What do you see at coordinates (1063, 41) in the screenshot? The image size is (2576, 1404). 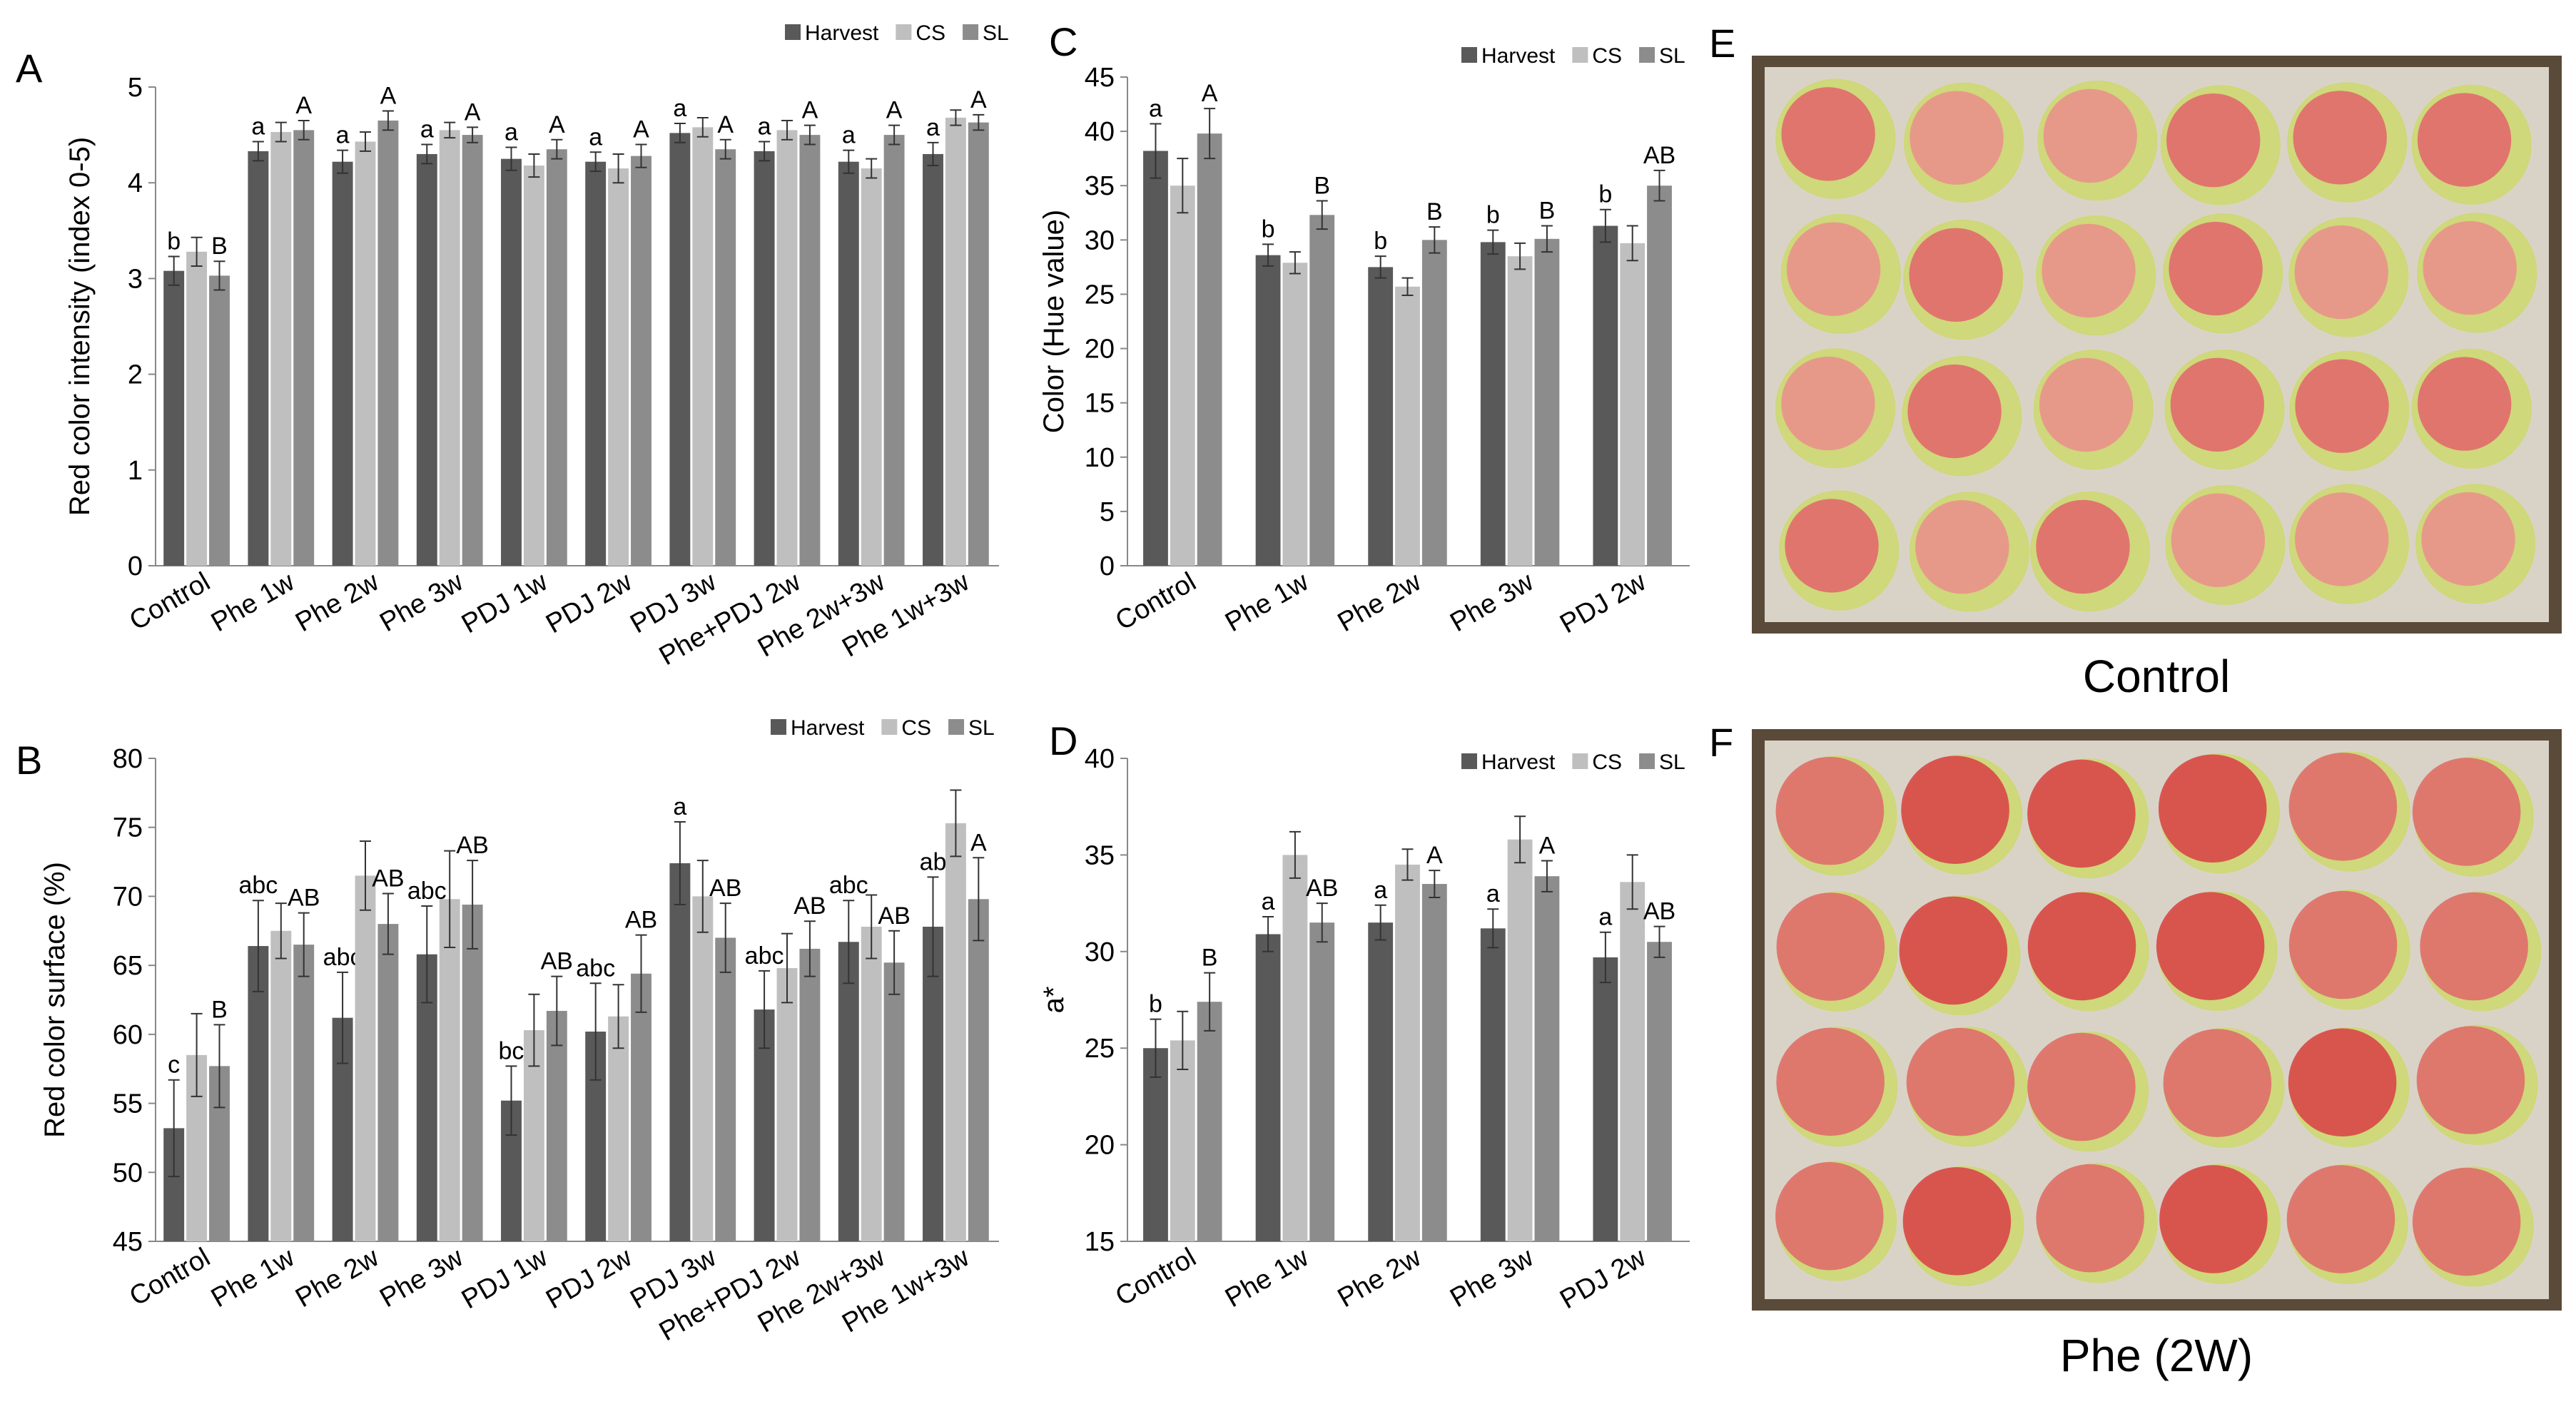 I see `panel-label: C` at bounding box center [1063, 41].